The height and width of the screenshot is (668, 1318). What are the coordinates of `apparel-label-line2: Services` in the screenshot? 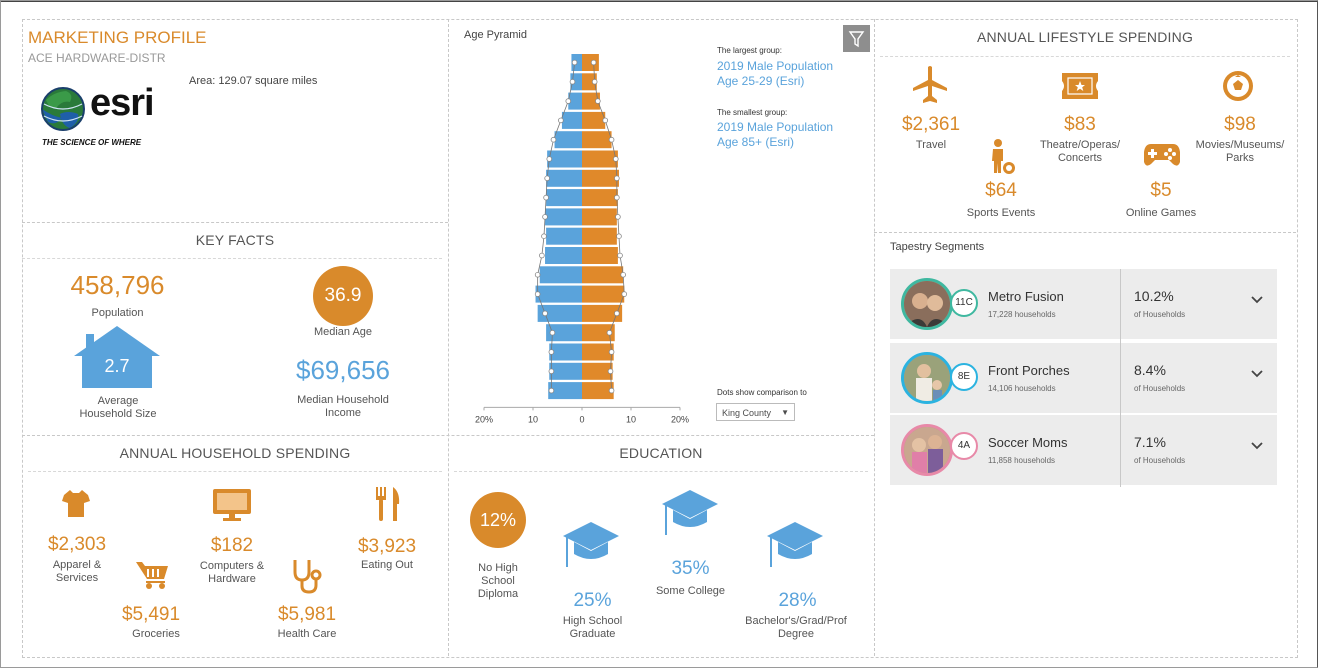 It's located at (77, 578).